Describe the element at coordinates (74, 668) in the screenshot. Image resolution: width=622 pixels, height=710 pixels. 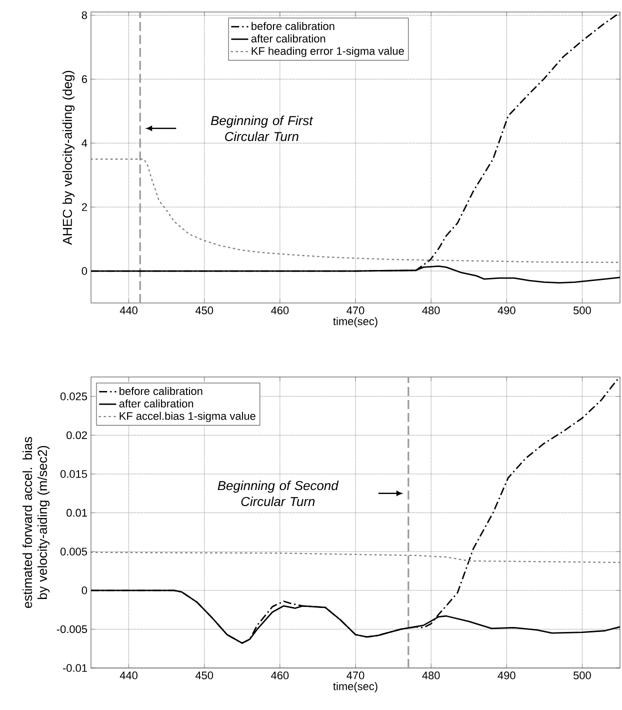
I see `y-tick-label: -0.01` at that location.